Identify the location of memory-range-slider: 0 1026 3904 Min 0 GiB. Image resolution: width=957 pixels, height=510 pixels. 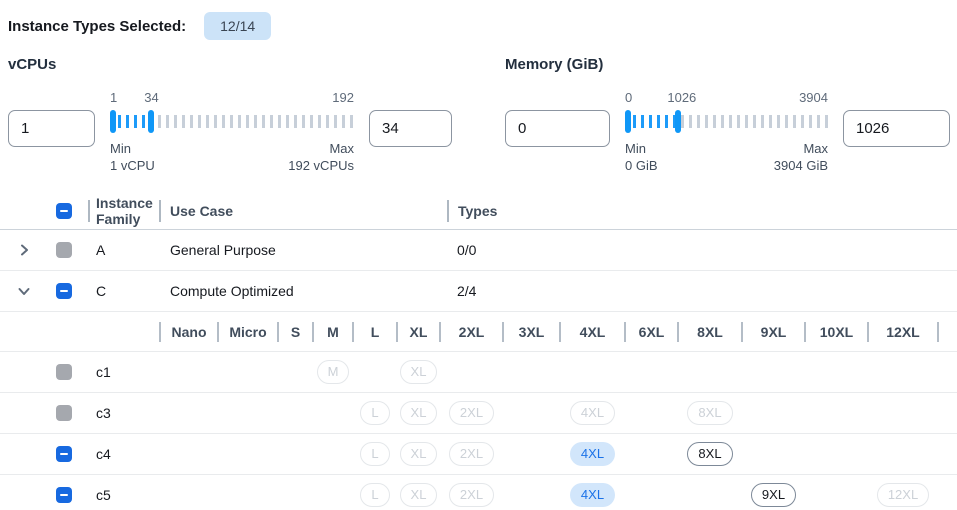
(726, 132).